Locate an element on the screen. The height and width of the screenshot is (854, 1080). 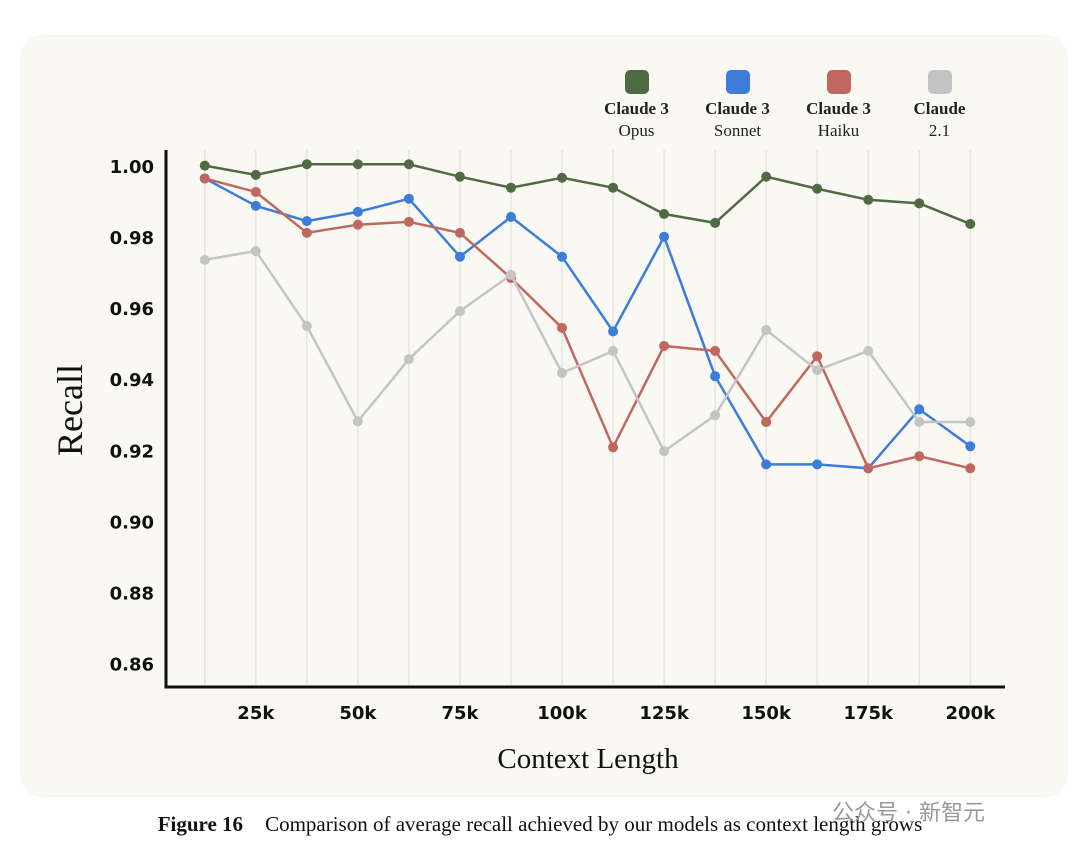
legend-item: Claude 2.1 is located at coordinates (939, 106).